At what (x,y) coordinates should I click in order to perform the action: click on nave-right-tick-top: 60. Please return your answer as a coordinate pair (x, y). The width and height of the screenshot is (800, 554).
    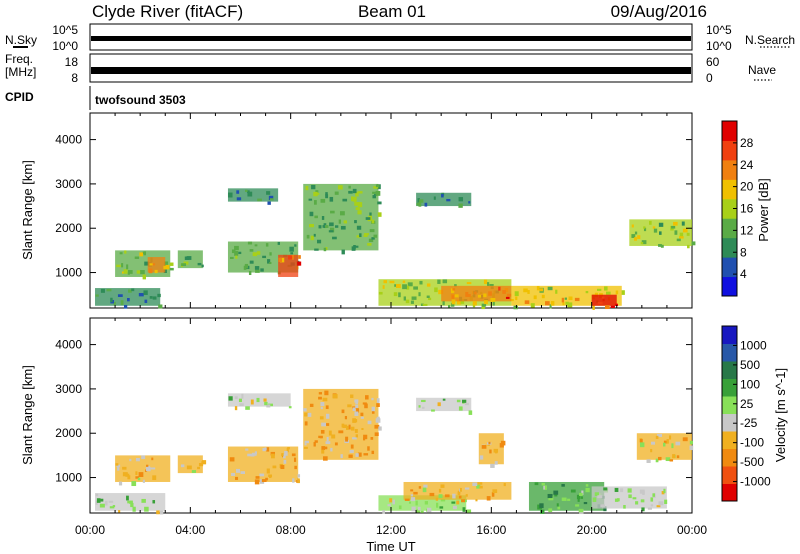
    Looking at the image, I should click on (713, 62).